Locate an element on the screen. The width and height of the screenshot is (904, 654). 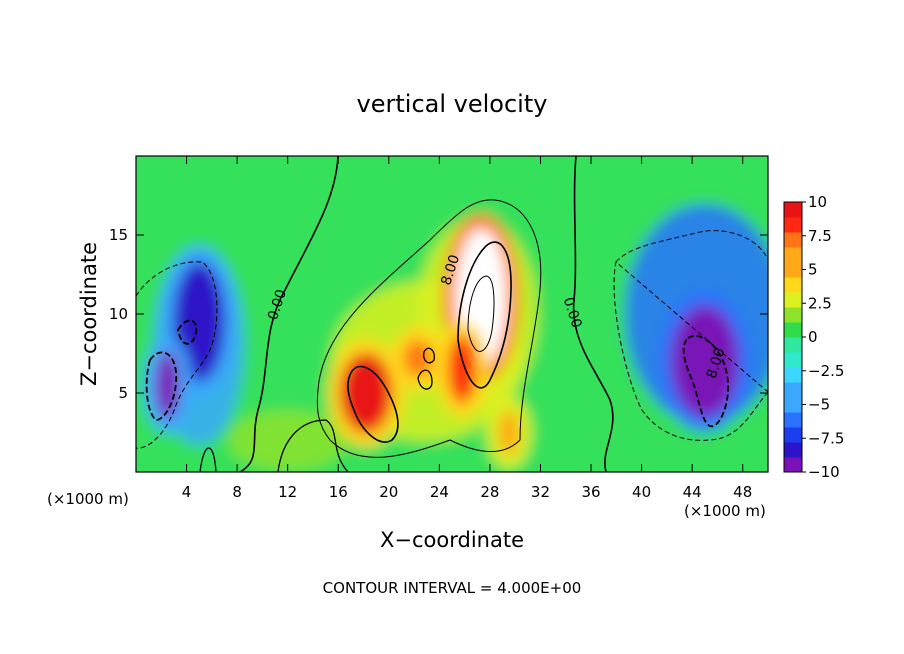
x-tick-label: 16 is located at coordinates (338, 492).